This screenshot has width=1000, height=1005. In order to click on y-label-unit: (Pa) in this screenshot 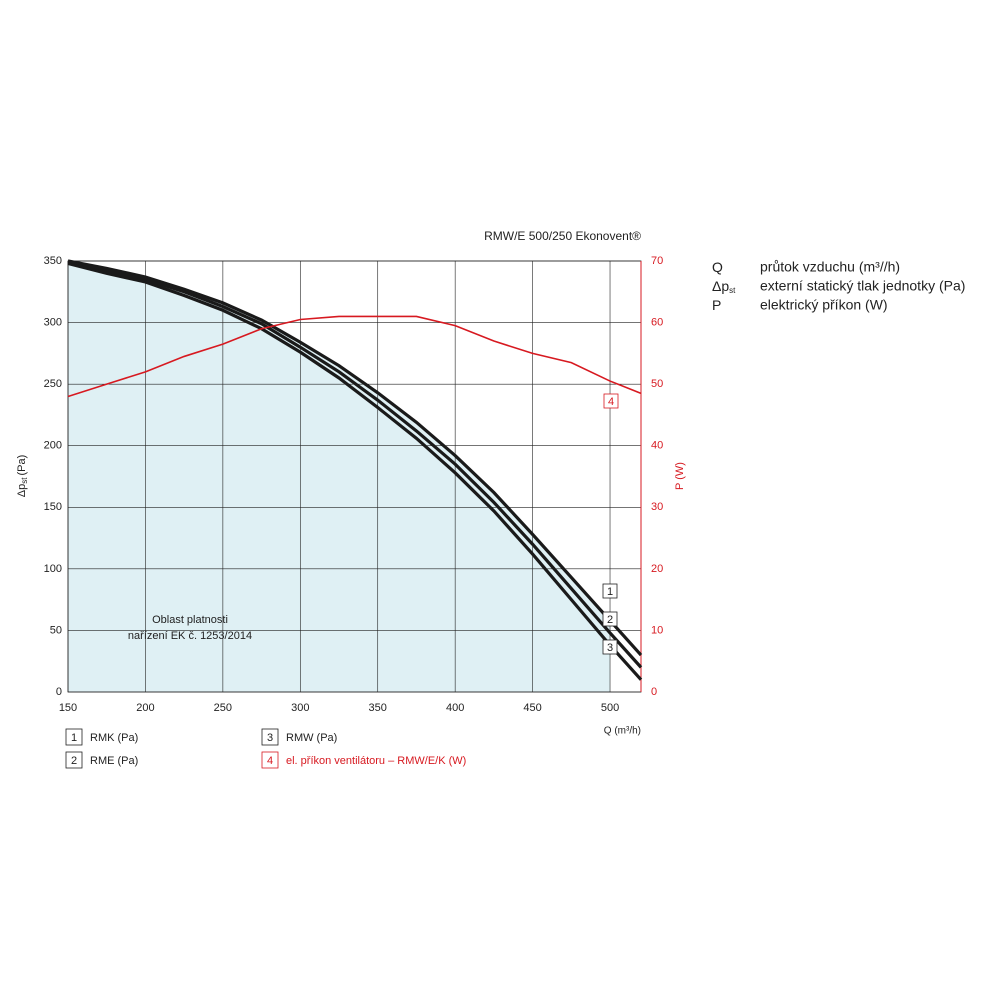, I will do `click(22, 465)`.